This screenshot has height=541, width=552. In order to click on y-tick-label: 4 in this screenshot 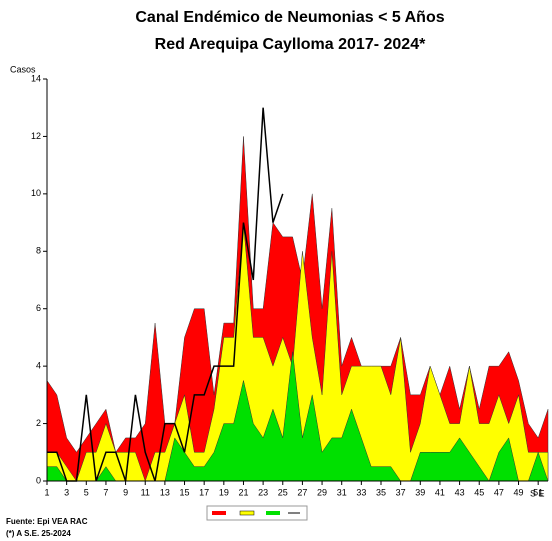, I will do `click(38, 366)`.